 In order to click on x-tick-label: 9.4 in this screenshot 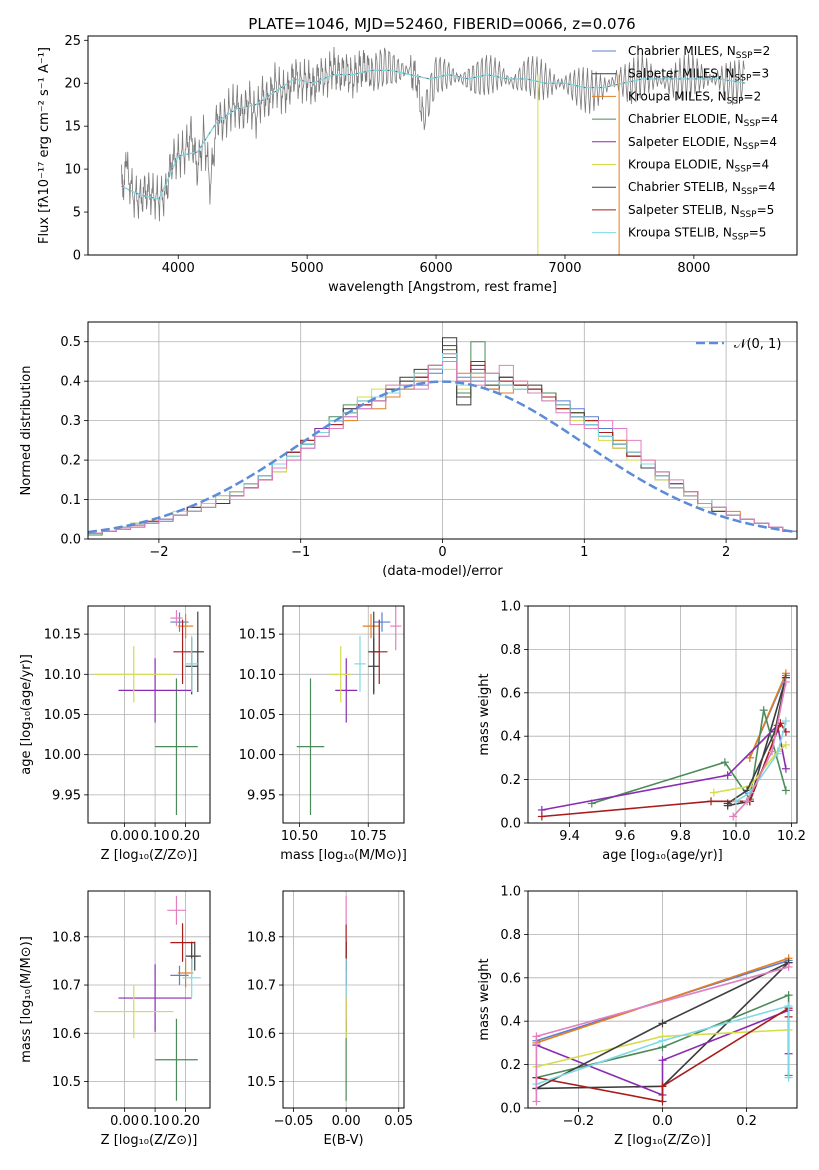, I will do `click(569, 836)`.